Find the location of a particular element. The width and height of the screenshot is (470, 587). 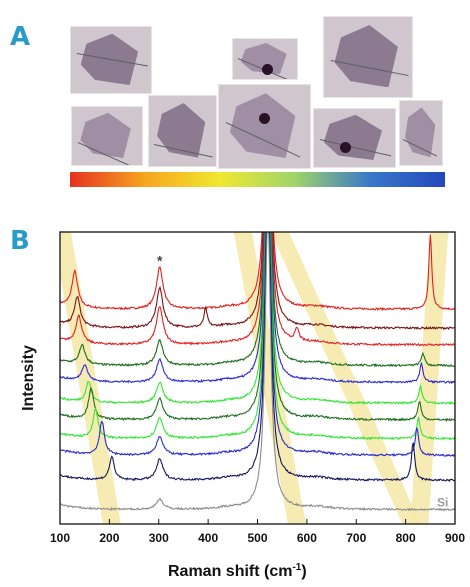

x-tick-label: 800 is located at coordinates (406, 538).